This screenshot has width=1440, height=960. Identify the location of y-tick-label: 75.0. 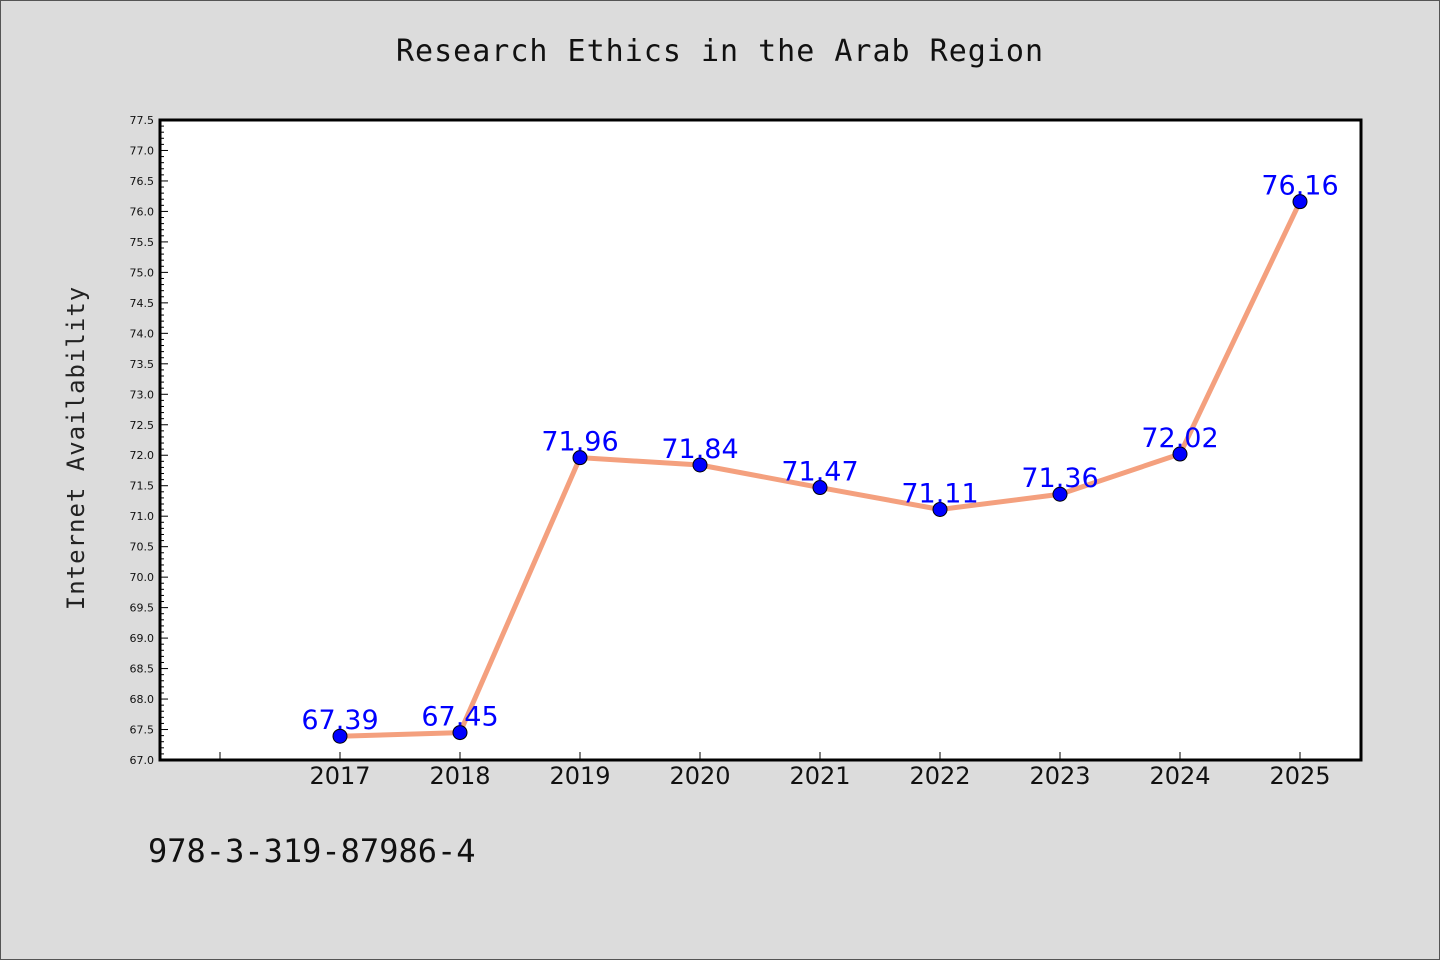
(142, 272).